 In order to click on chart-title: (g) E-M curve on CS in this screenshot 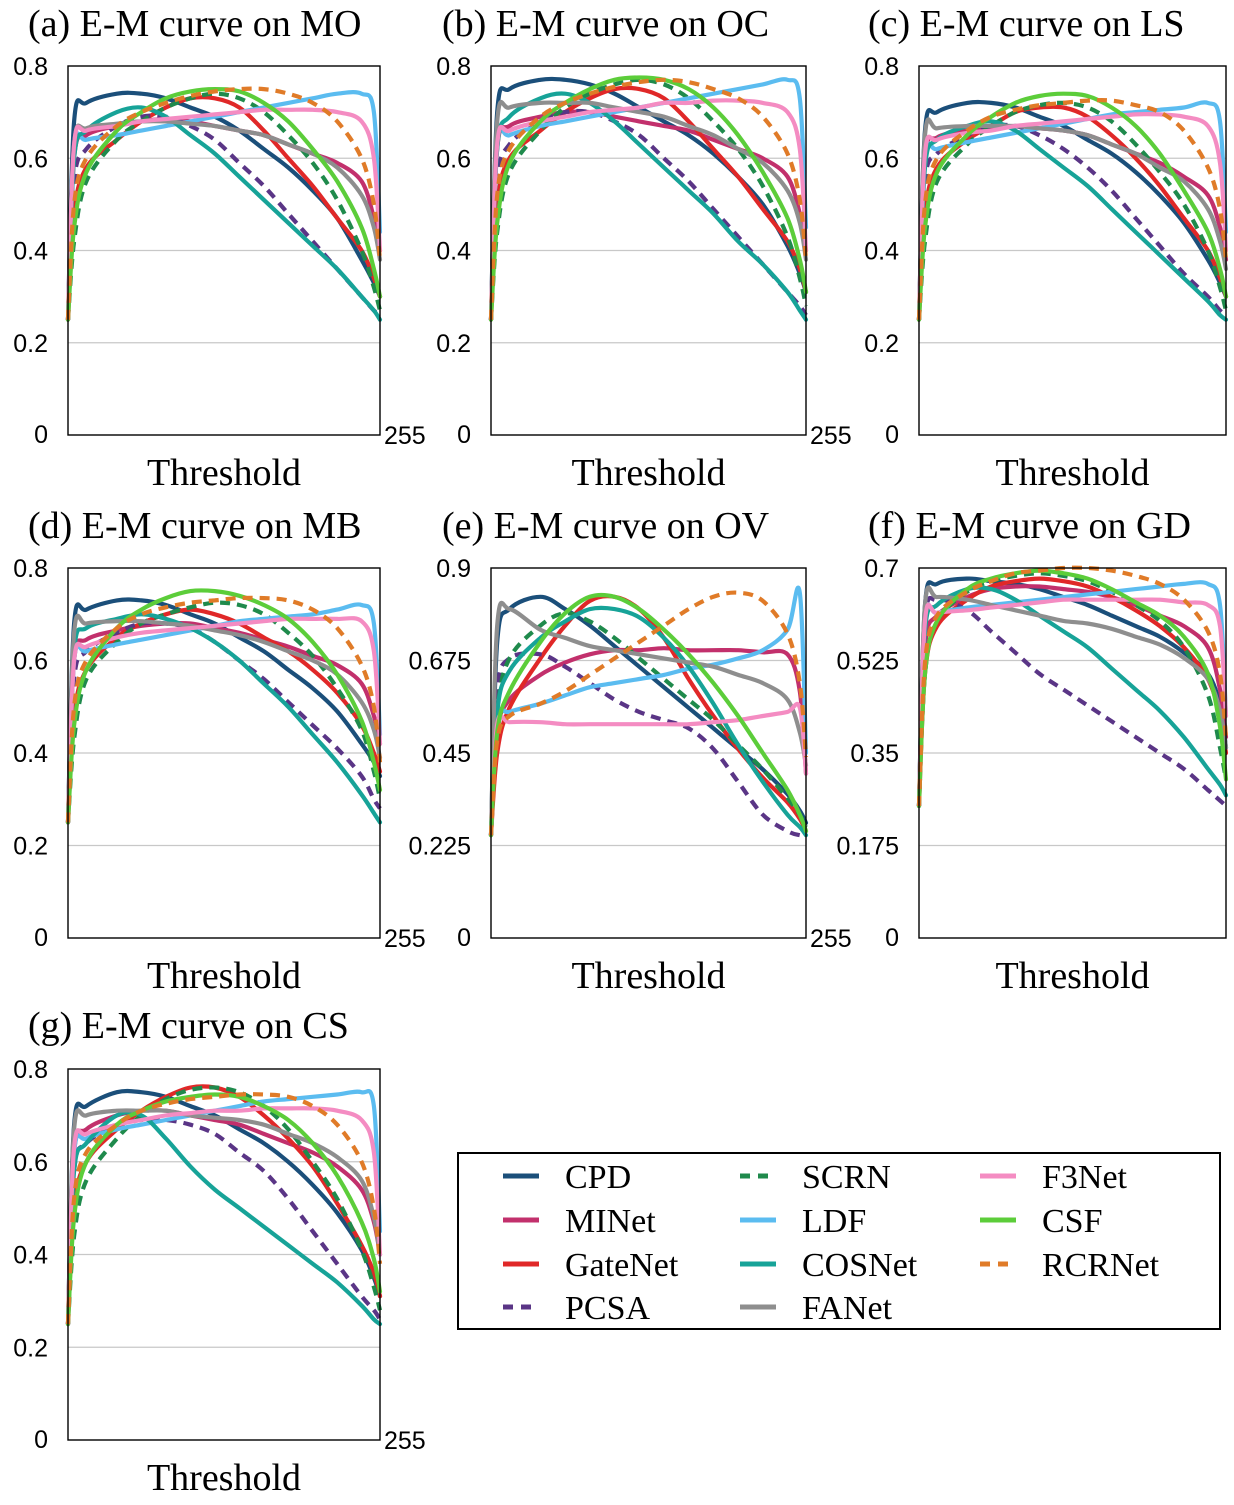, I will do `click(188, 1026)`.